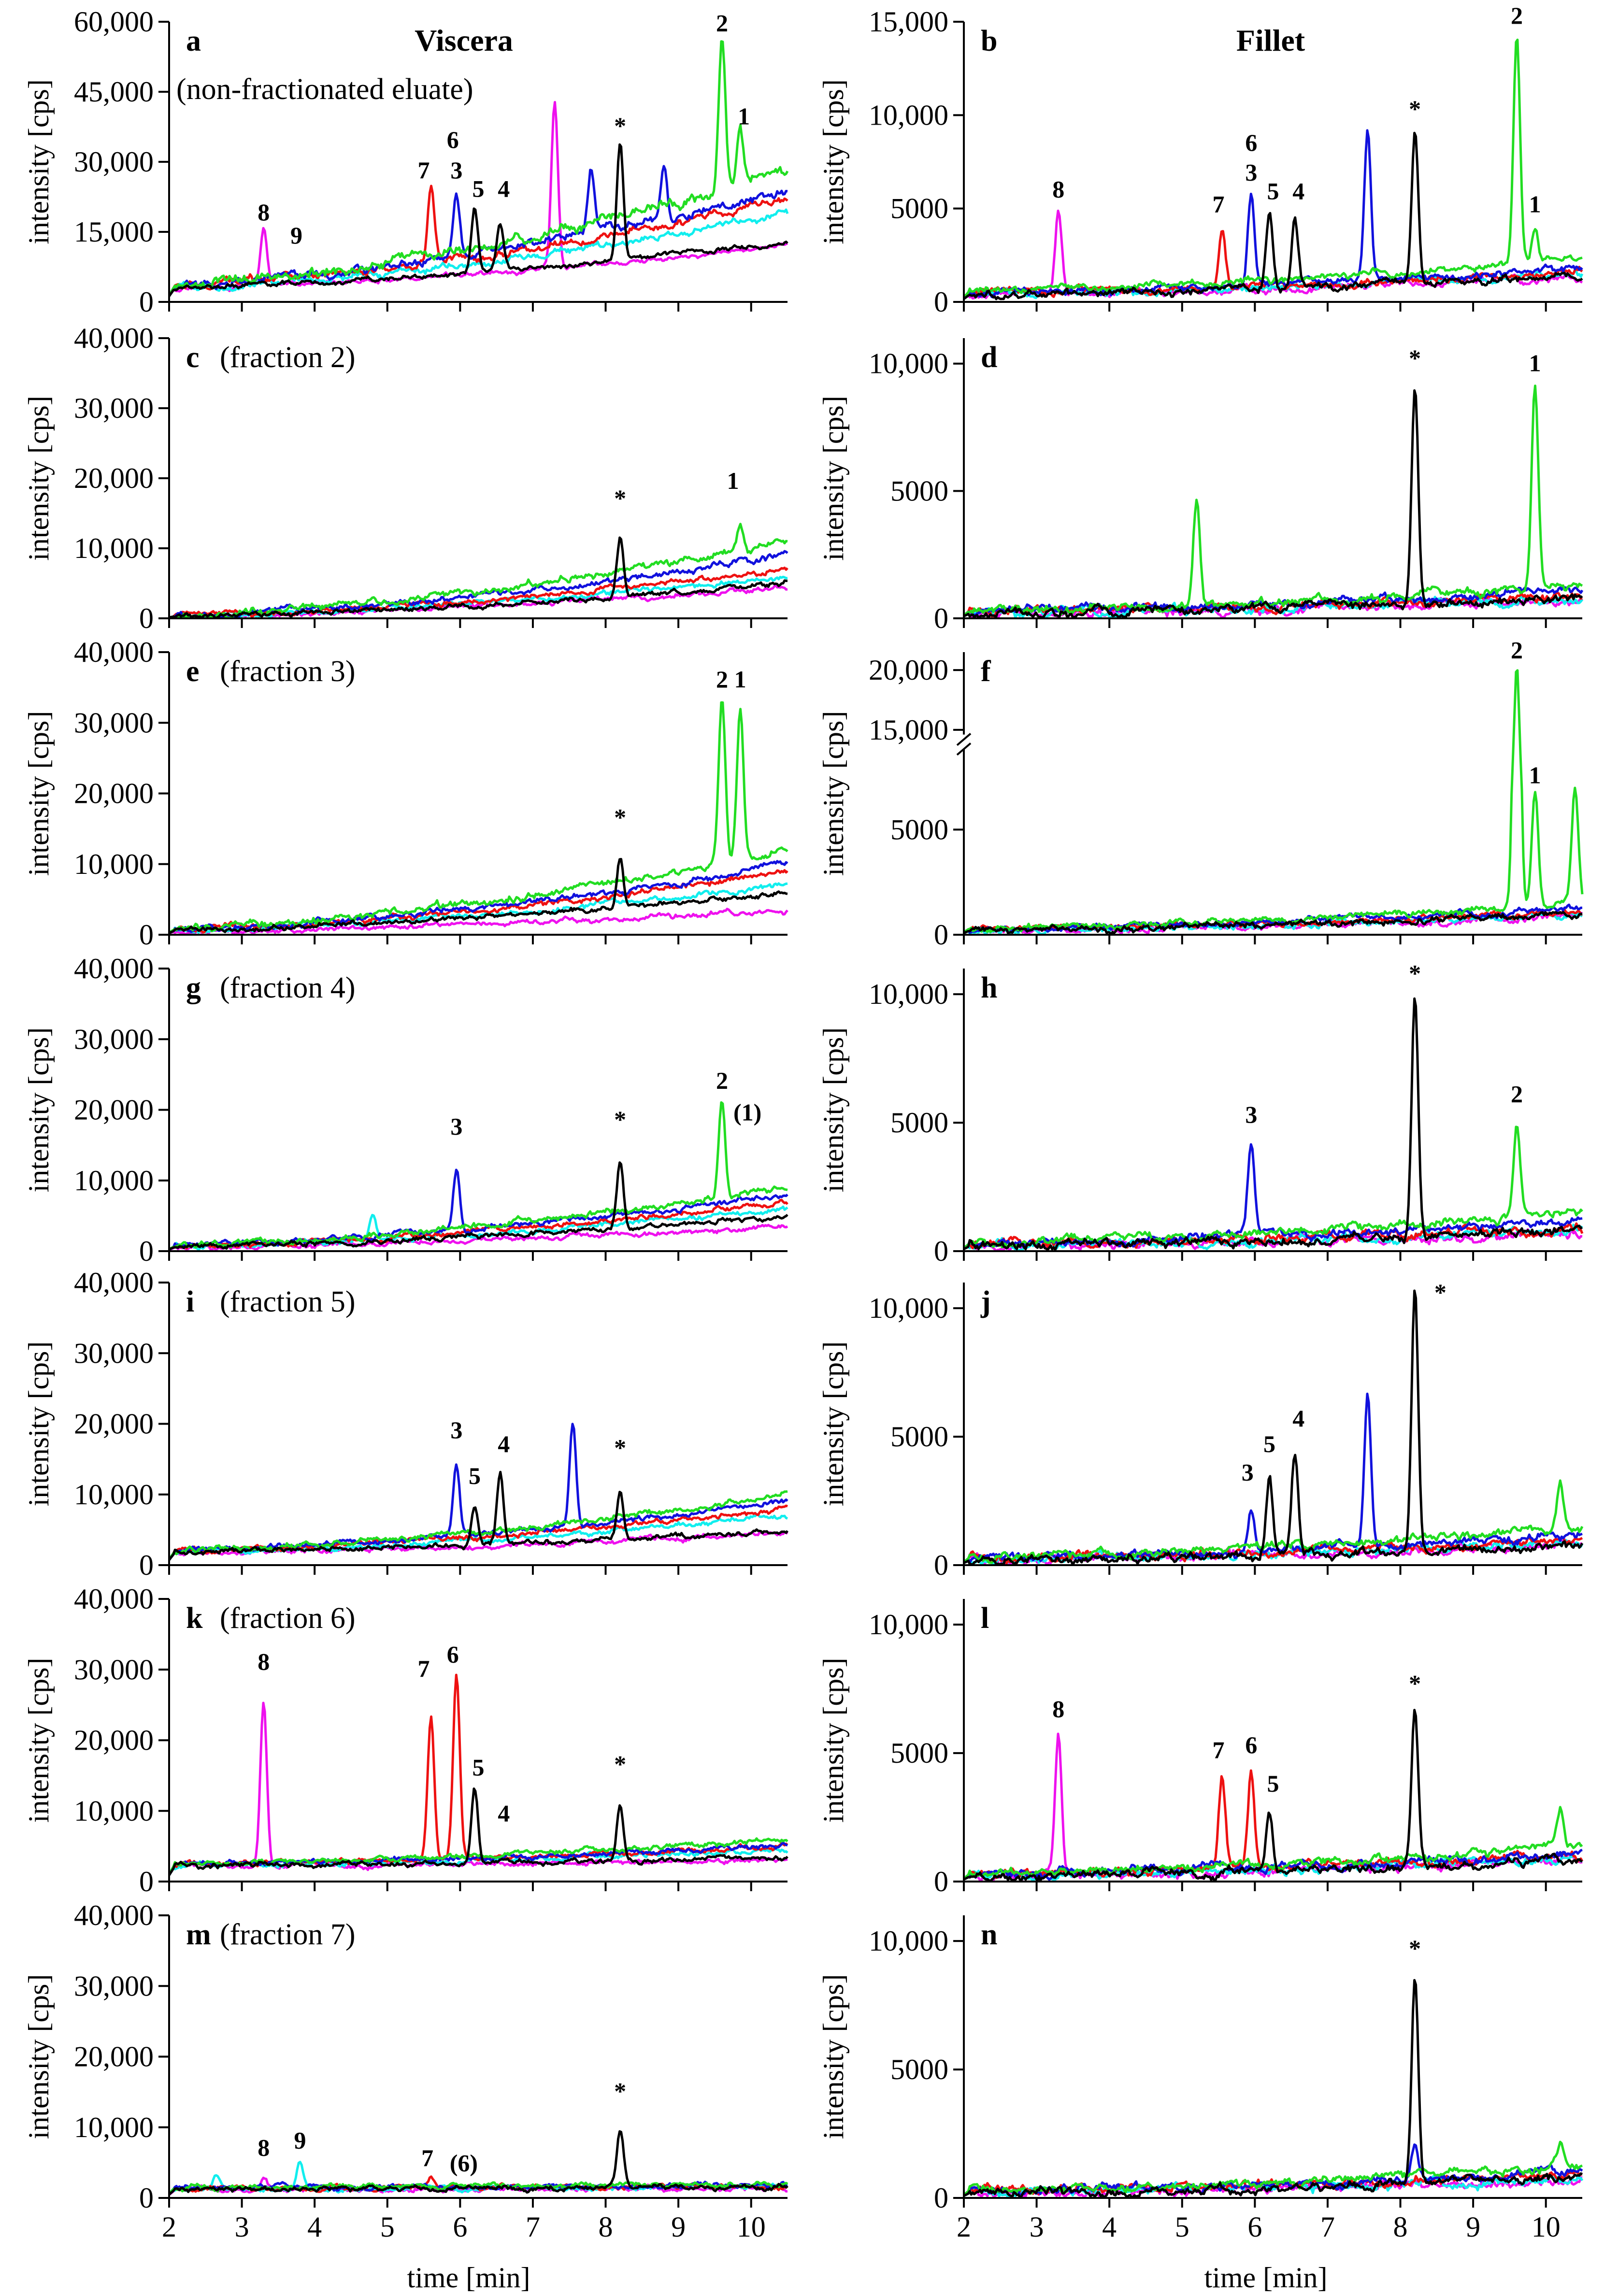 Image resolution: width=1604 pixels, height=2296 pixels. Describe the element at coordinates (424, 171) in the screenshot. I see `peak-label-a-2: 7` at that location.